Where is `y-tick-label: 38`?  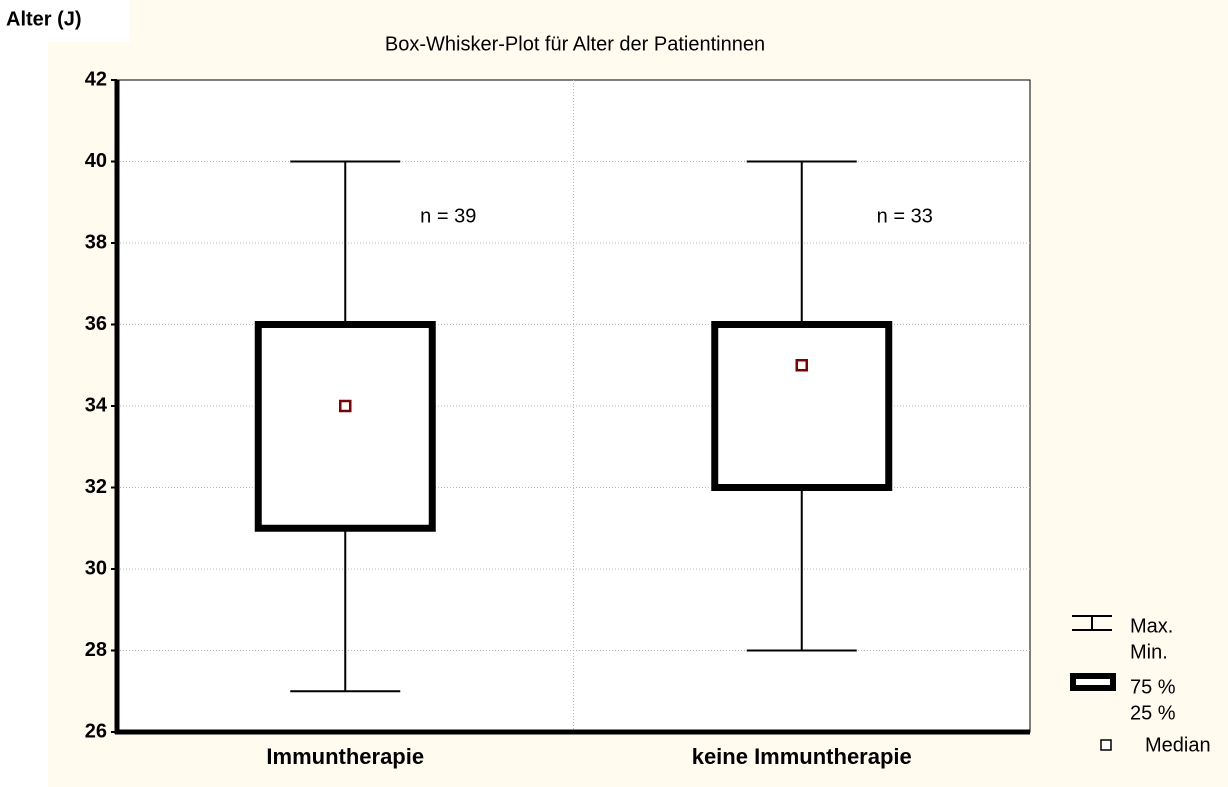
y-tick-label: 38 is located at coordinates (96, 242).